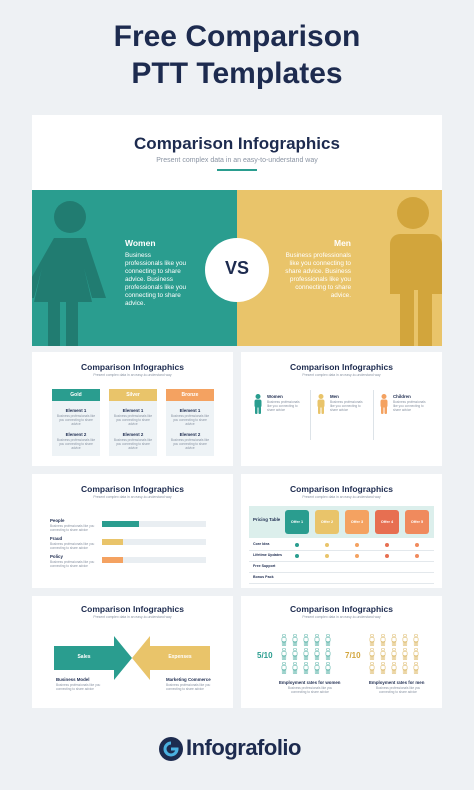  I want to click on column-header: Silver, so click(133, 395).